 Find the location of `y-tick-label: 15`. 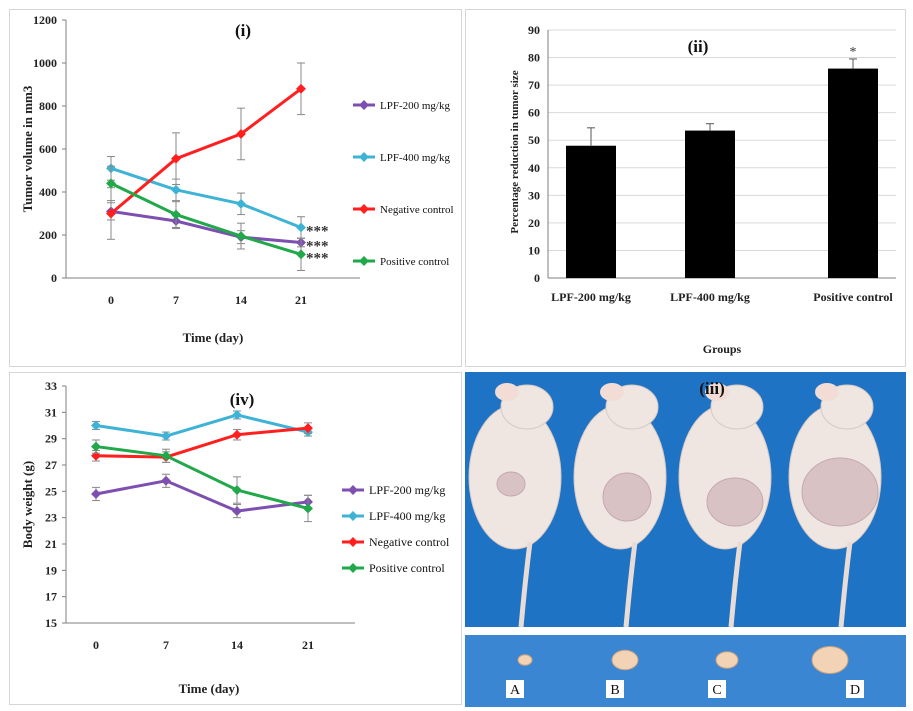

y-tick-label: 15 is located at coordinates (51, 623).